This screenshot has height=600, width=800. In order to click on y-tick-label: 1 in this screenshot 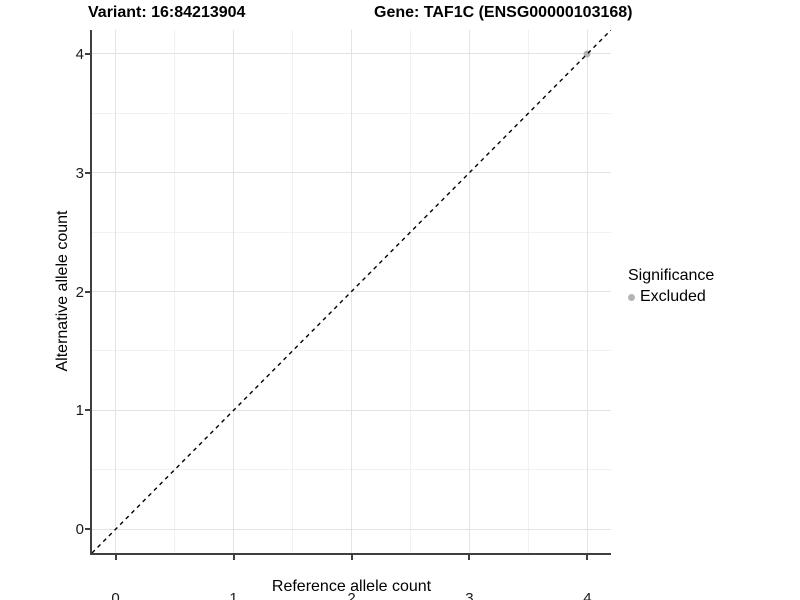, I will do `click(79, 411)`.